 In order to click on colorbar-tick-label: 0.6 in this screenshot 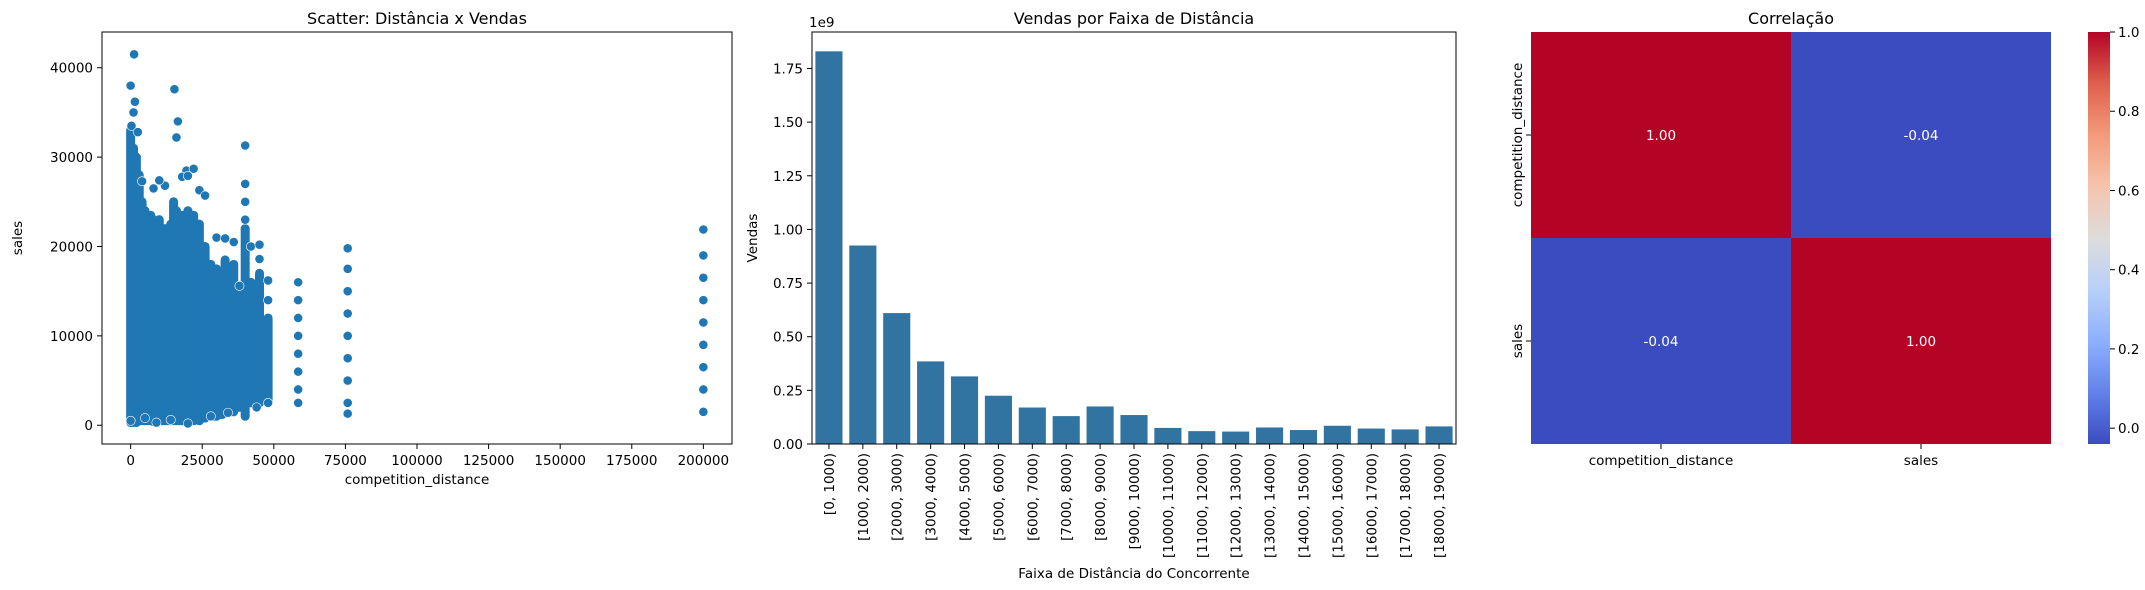, I will do `click(2128, 191)`.